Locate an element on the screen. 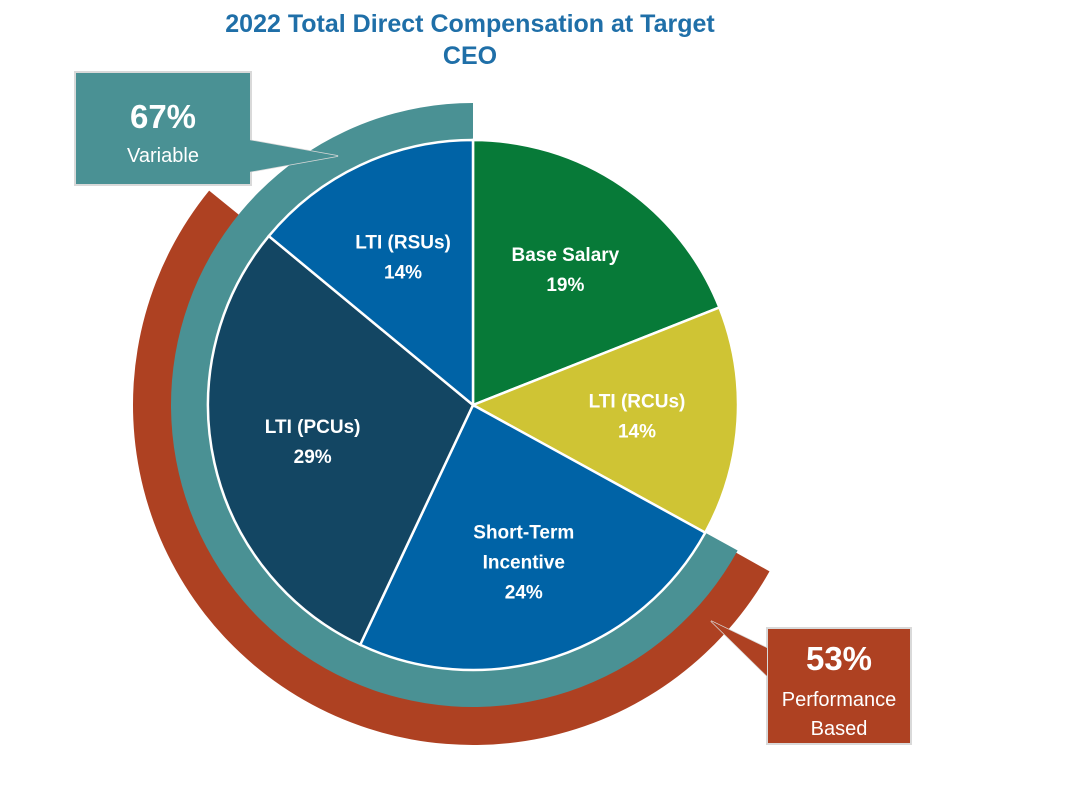  slice-short-term-incentive is located at coordinates (532, 537).